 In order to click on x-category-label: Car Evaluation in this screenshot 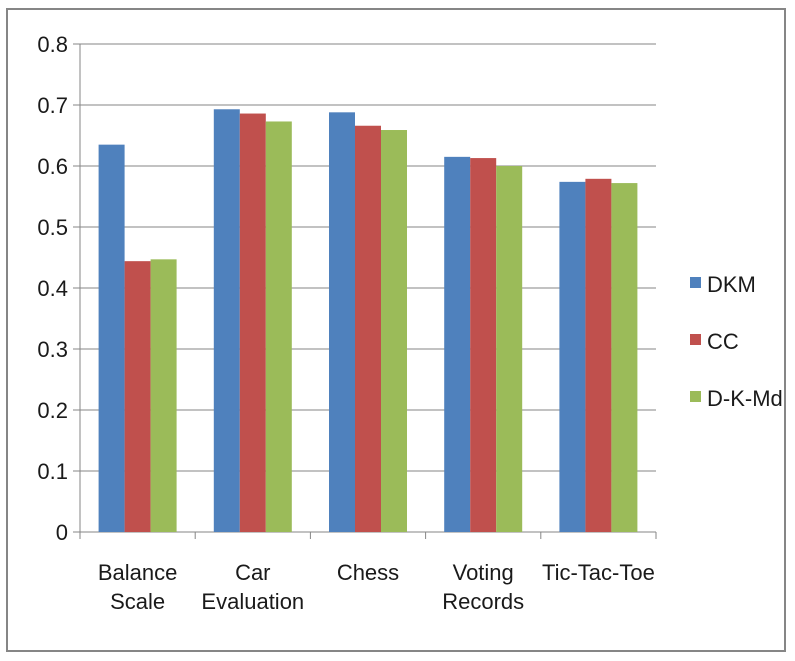, I will do `click(252, 587)`.